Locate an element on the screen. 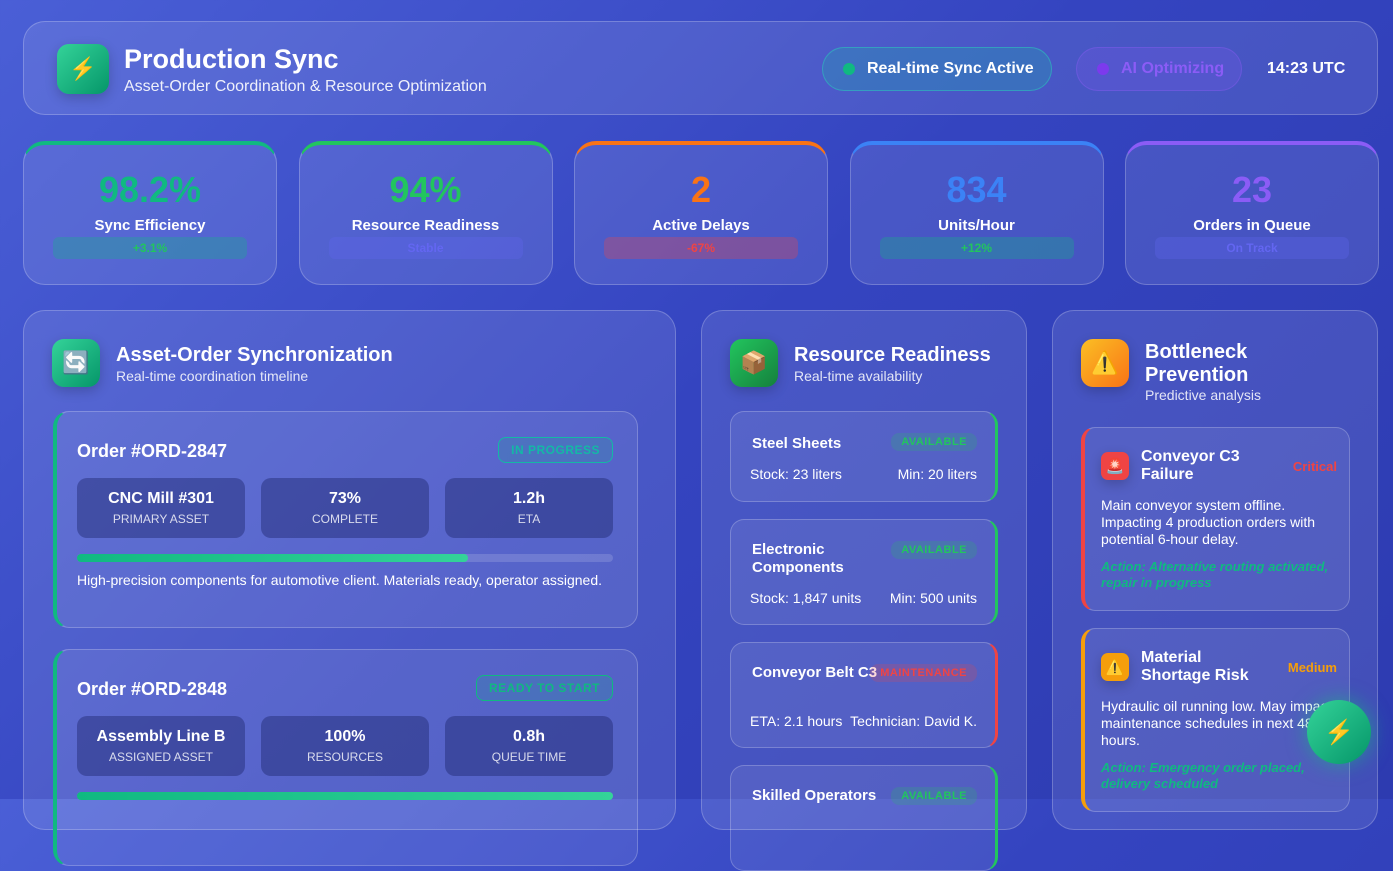 The image size is (1393, 871). kpi-value: 2 is located at coordinates (701, 189).